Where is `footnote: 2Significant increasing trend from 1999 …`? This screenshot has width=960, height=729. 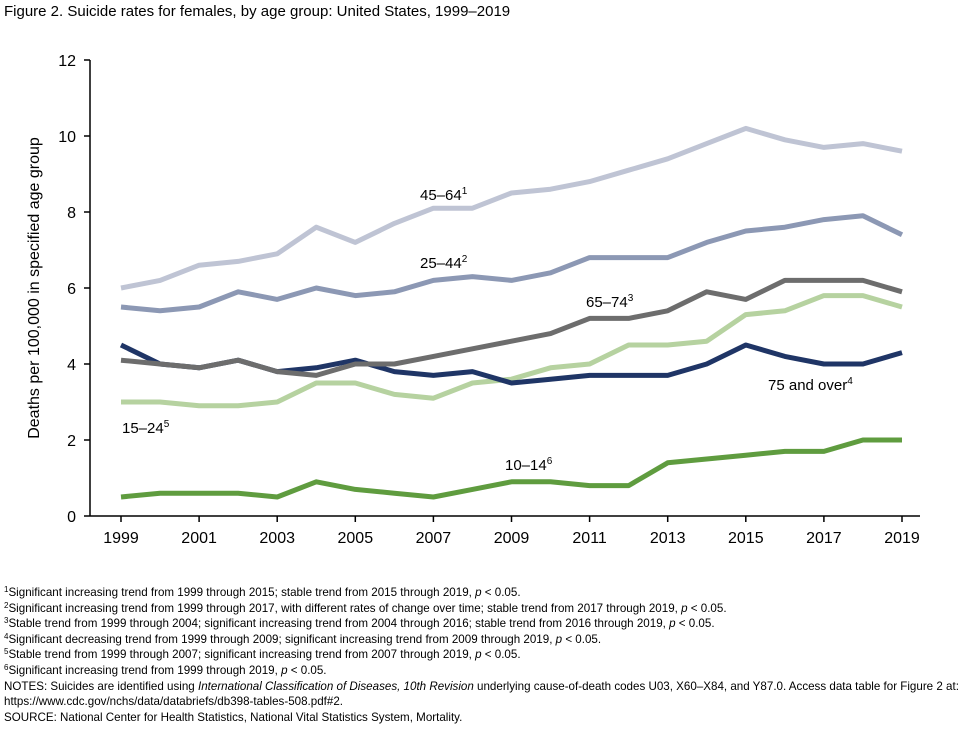 footnote: 2Significant increasing trend from 1999 … is located at coordinates (365, 607).